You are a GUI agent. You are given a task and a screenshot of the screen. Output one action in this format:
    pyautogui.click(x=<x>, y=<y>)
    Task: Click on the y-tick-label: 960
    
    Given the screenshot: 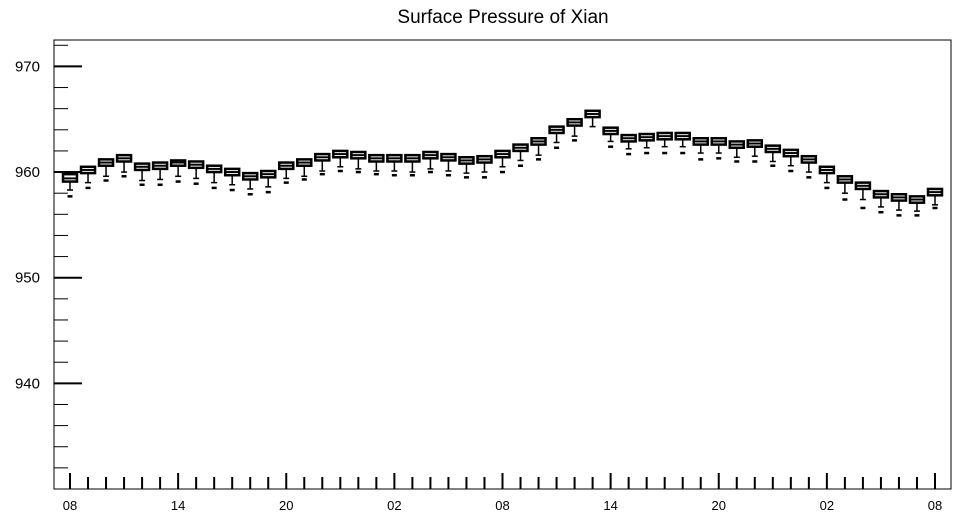 What is the action you would take?
    pyautogui.click(x=27, y=172)
    